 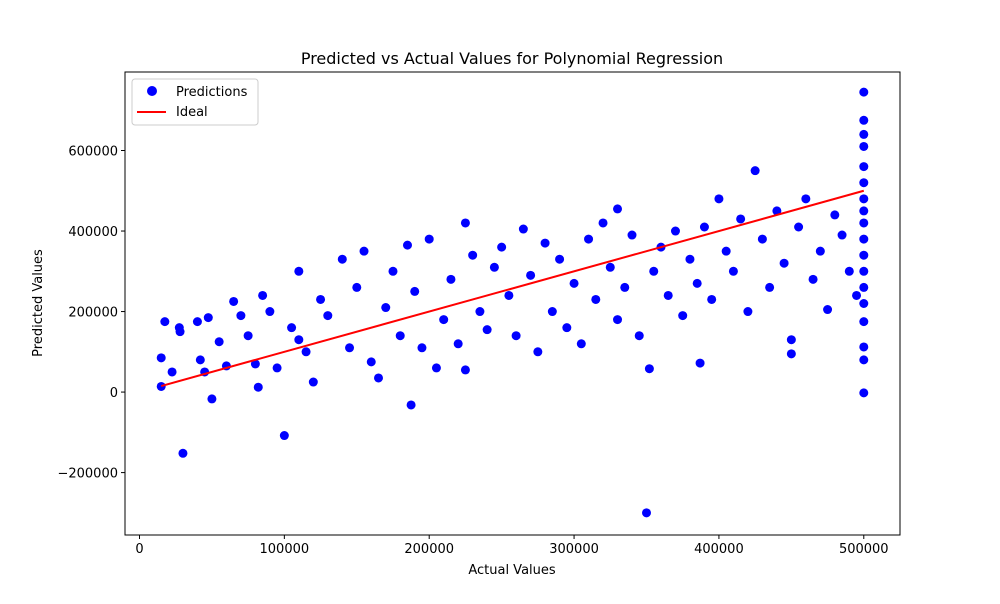 What do you see at coordinates (87, 474) in the screenshot?
I see `y-tick-label: −200000` at bounding box center [87, 474].